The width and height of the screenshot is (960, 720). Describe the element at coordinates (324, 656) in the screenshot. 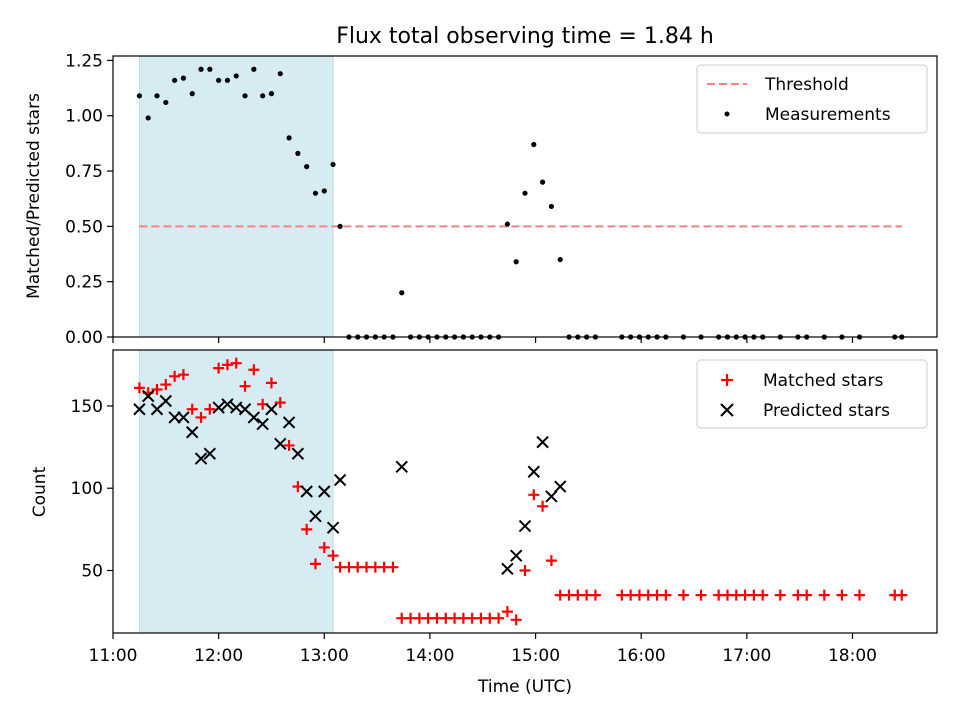

I see `x-tick-label: 13:00` at that location.